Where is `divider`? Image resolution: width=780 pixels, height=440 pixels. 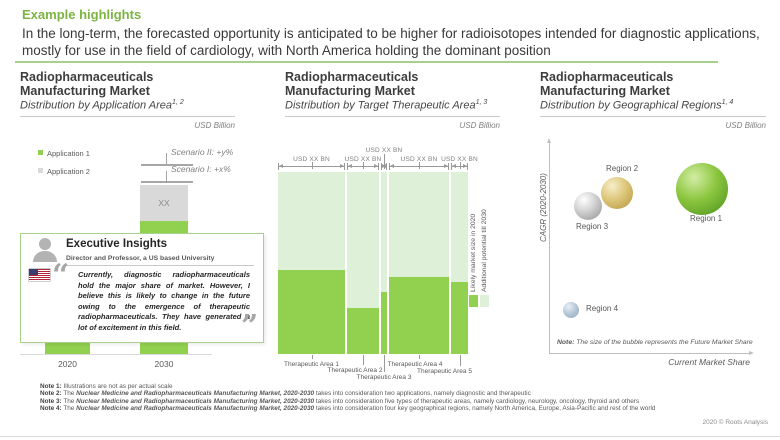
divider is located at coordinates (160, 265).